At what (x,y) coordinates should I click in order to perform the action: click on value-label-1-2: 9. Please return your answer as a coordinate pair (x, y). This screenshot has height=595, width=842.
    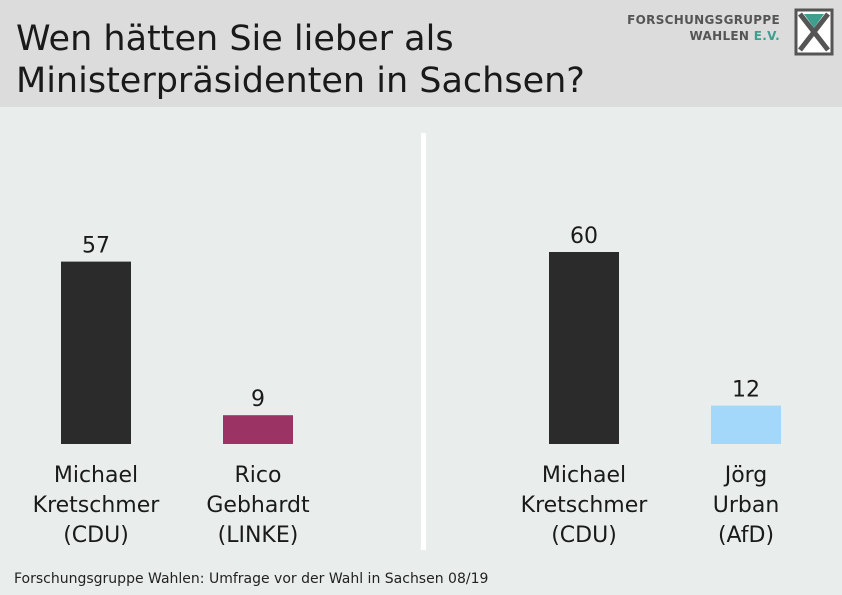
    Looking at the image, I should click on (258, 399).